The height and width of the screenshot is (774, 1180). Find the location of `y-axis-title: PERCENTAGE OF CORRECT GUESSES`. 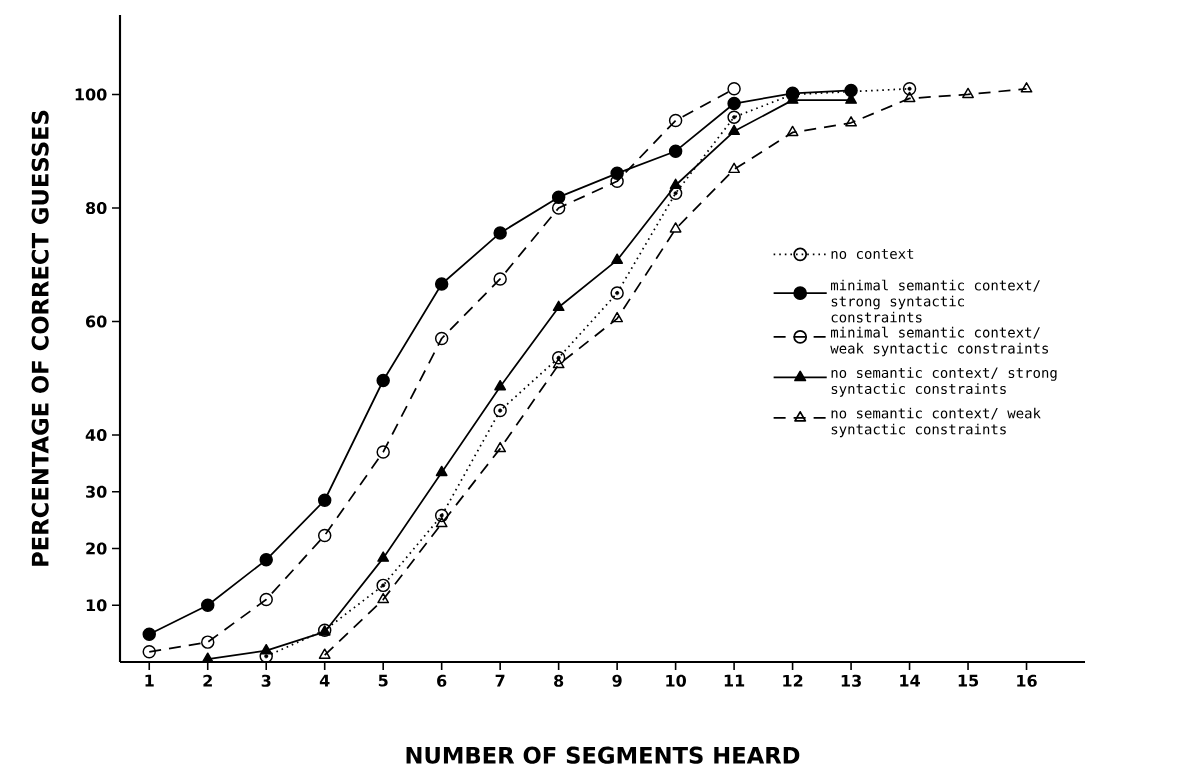

y-axis-title: PERCENTAGE OF CORRECT GUESSES is located at coordinates (40, 338).